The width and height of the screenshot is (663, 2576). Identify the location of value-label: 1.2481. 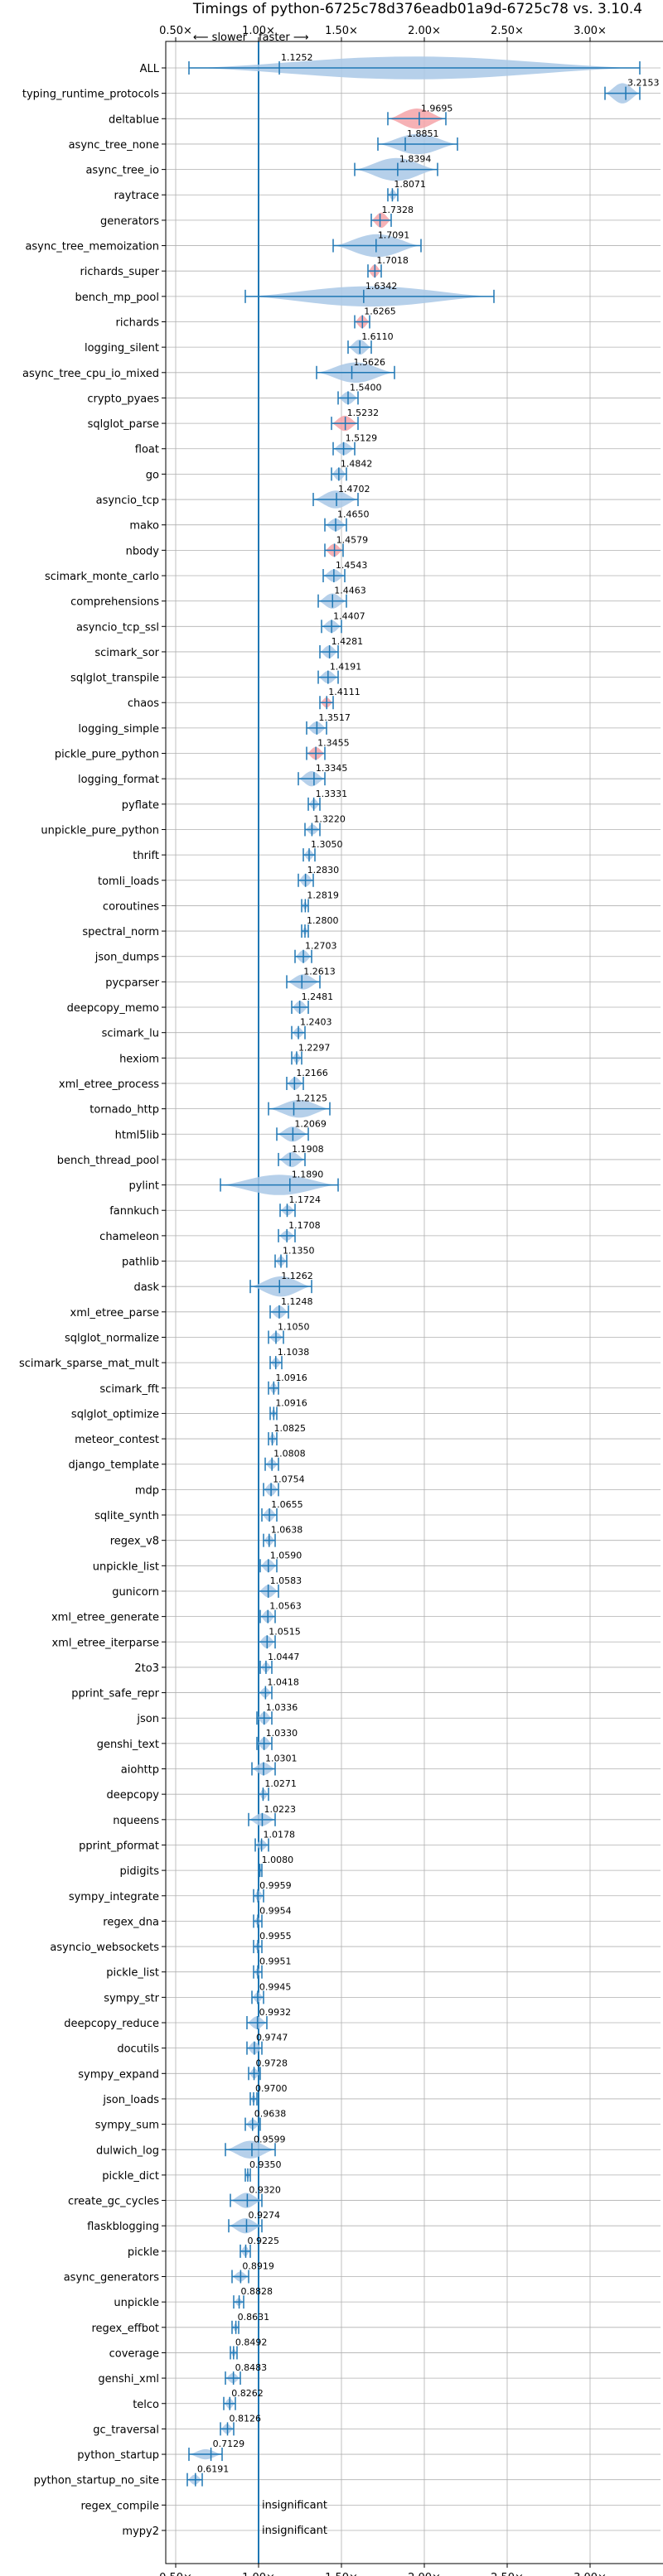
(318, 996).